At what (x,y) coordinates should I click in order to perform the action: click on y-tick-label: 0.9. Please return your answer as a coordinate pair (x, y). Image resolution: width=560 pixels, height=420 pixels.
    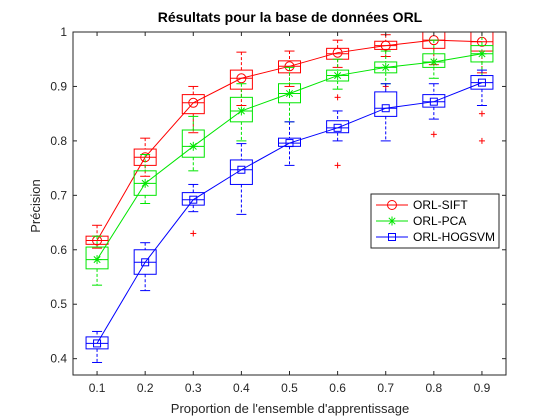
    Looking at the image, I should click on (58, 86).